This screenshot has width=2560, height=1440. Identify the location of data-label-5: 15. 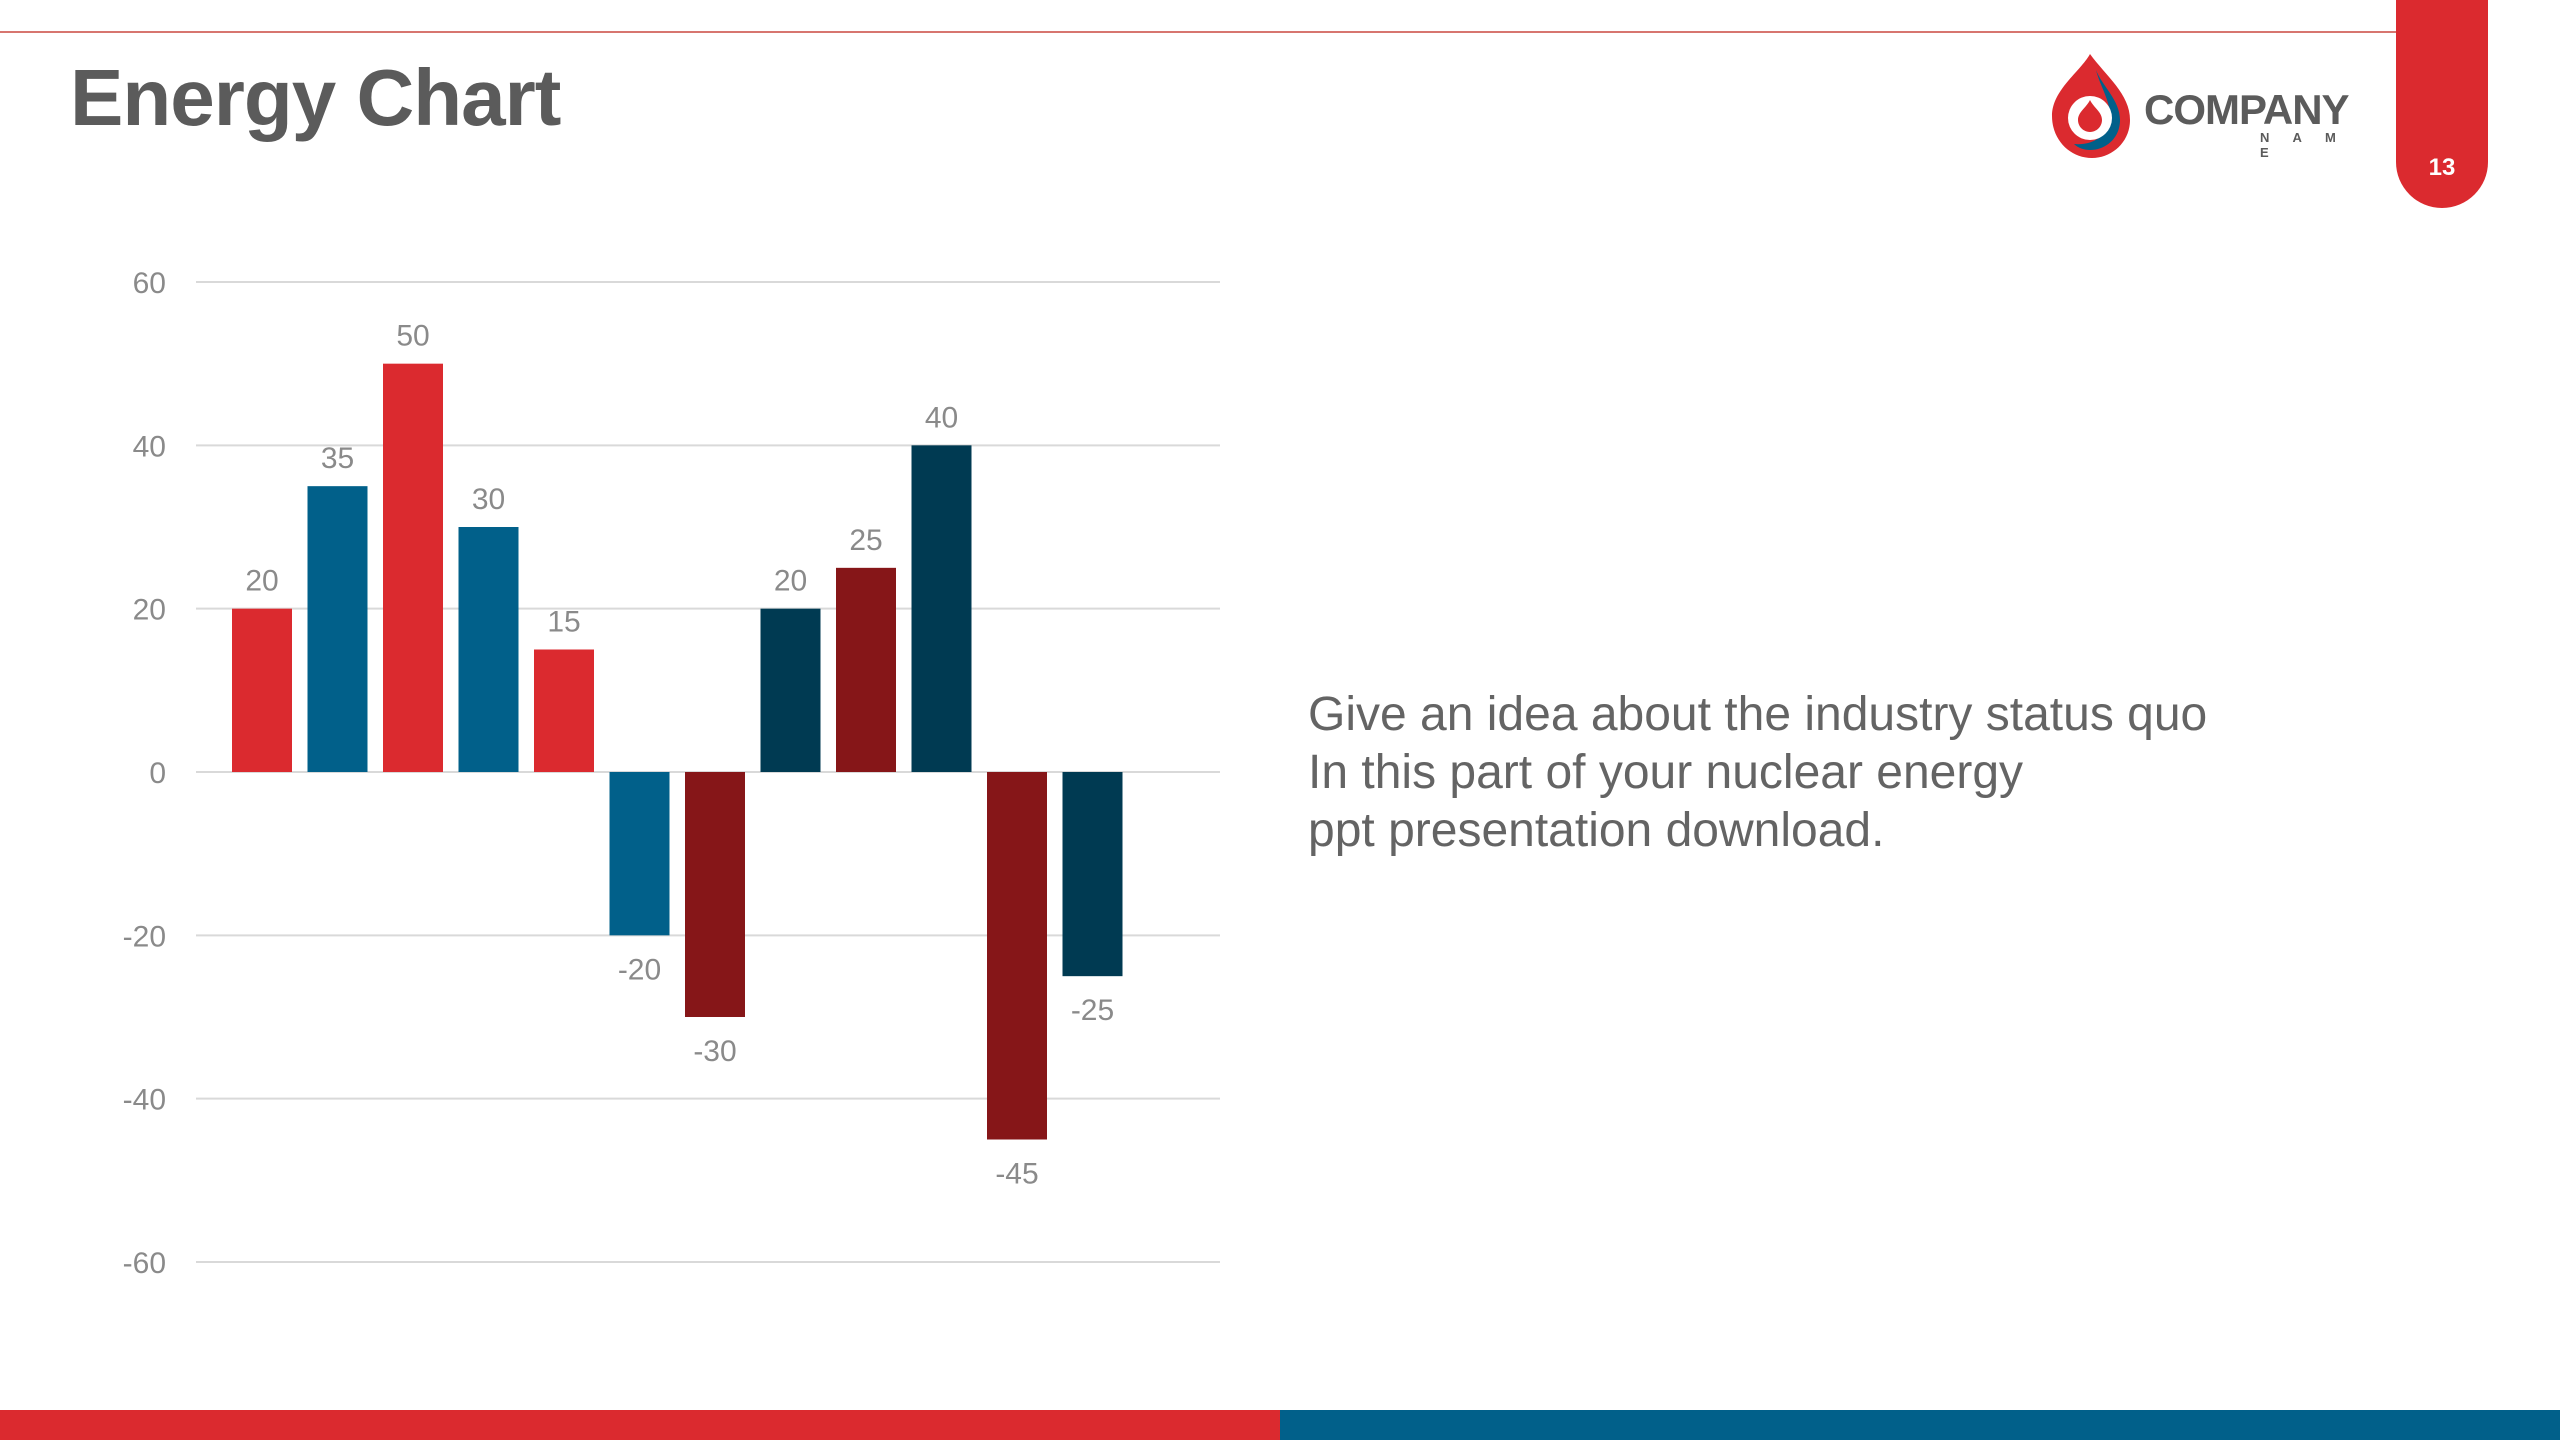
(563, 622).